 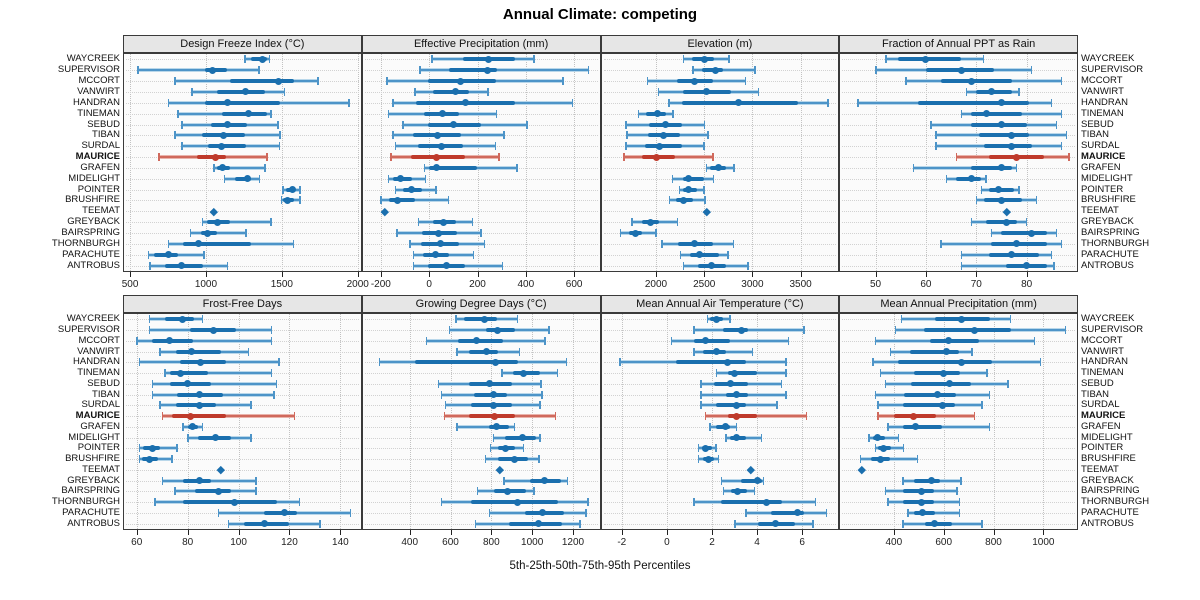 What do you see at coordinates (242, 304) in the screenshot?
I see `panel-title: Frost-Free Days` at bounding box center [242, 304].